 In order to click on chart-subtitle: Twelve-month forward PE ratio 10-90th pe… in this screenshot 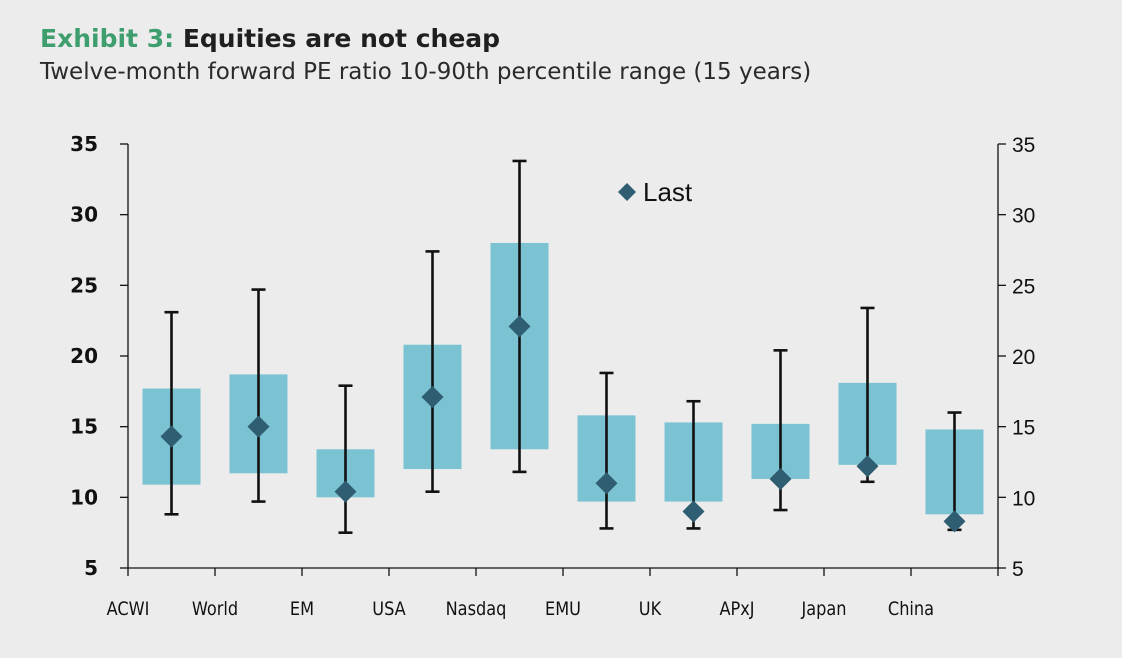, I will do `click(426, 72)`.